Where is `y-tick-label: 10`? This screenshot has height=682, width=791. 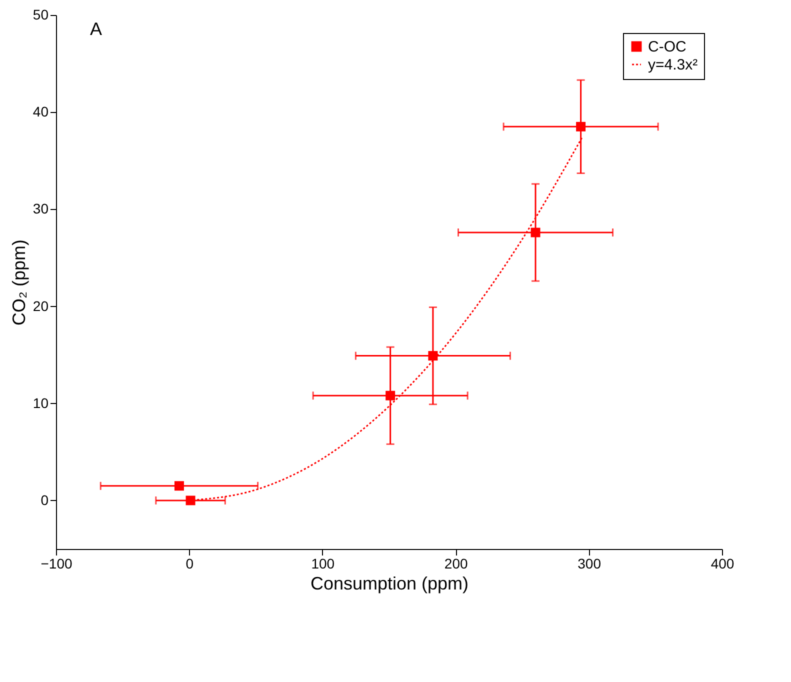
y-tick-label: 10 is located at coordinates (40, 402).